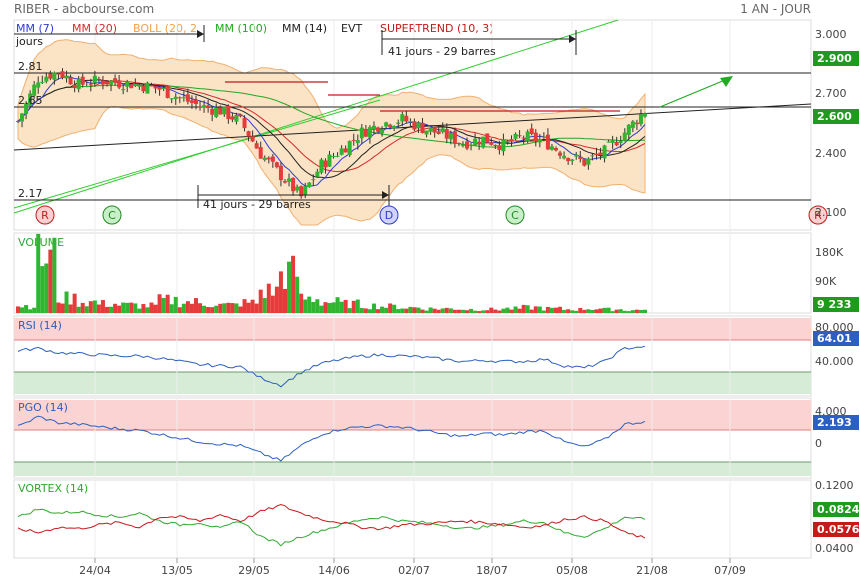  I want to click on signal-label-2: D, so click(389, 215).